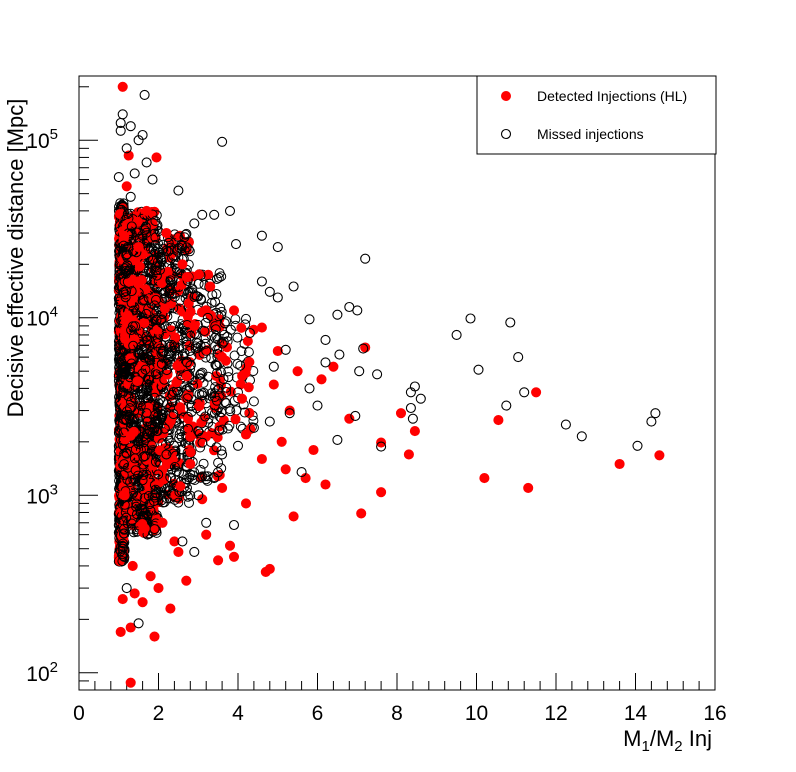  What do you see at coordinates (506, 134) in the screenshot?
I see `legend-marker-missed` at bounding box center [506, 134].